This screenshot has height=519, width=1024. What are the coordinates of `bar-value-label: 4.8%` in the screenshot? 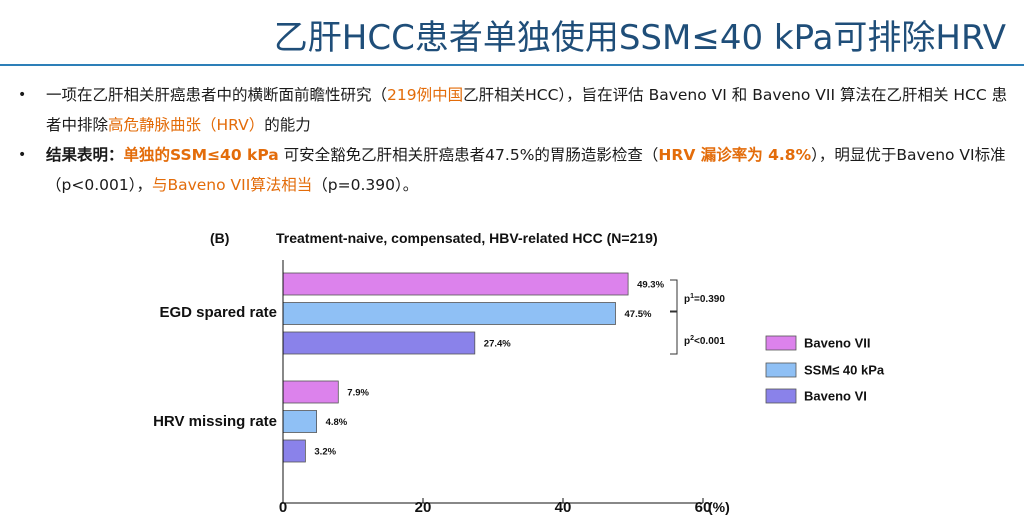 It's located at (337, 422).